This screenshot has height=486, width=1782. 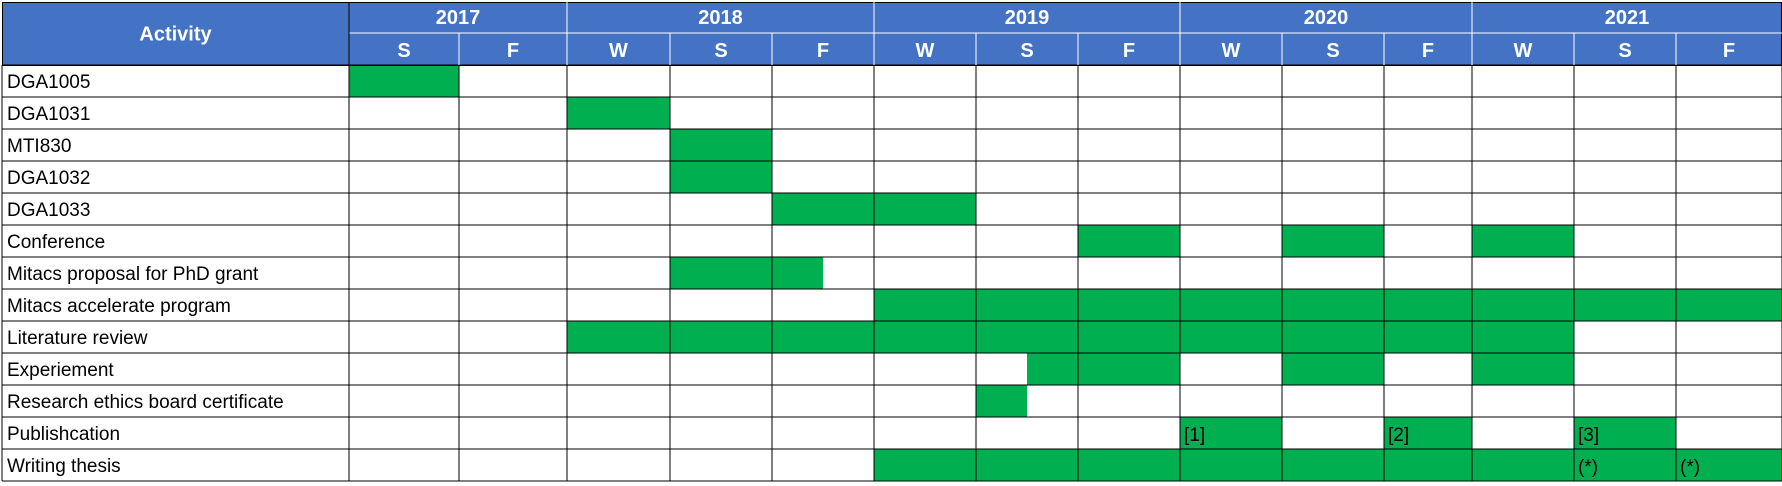 What do you see at coordinates (48, 178) in the screenshot?
I see `activity-label: DGA1032` at bounding box center [48, 178].